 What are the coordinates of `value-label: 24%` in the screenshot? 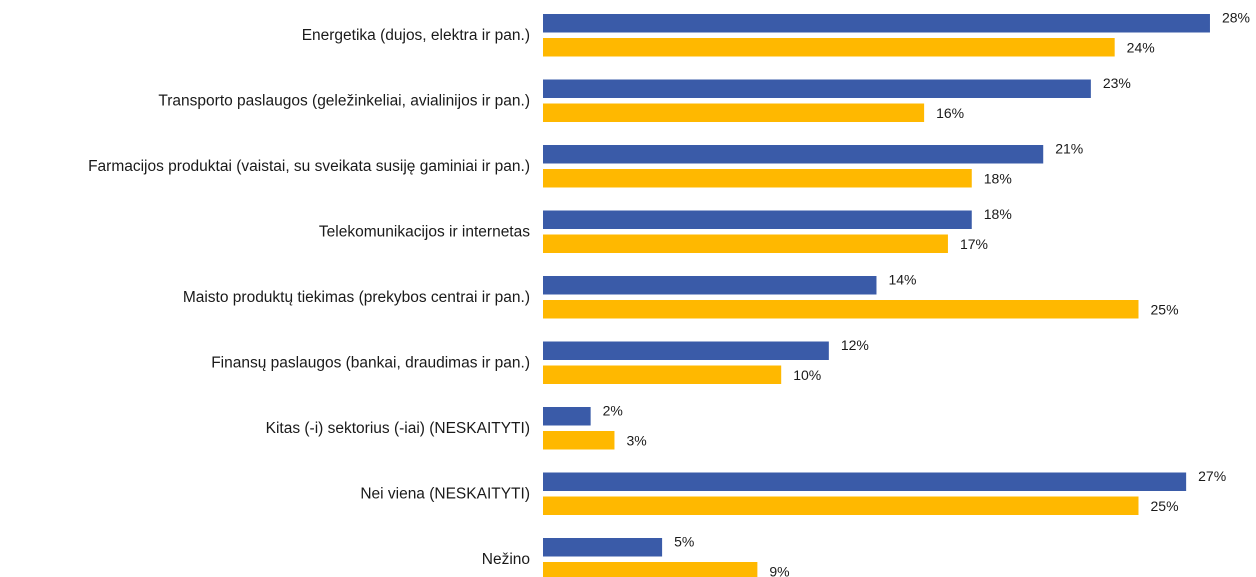 It's located at (1141, 48).